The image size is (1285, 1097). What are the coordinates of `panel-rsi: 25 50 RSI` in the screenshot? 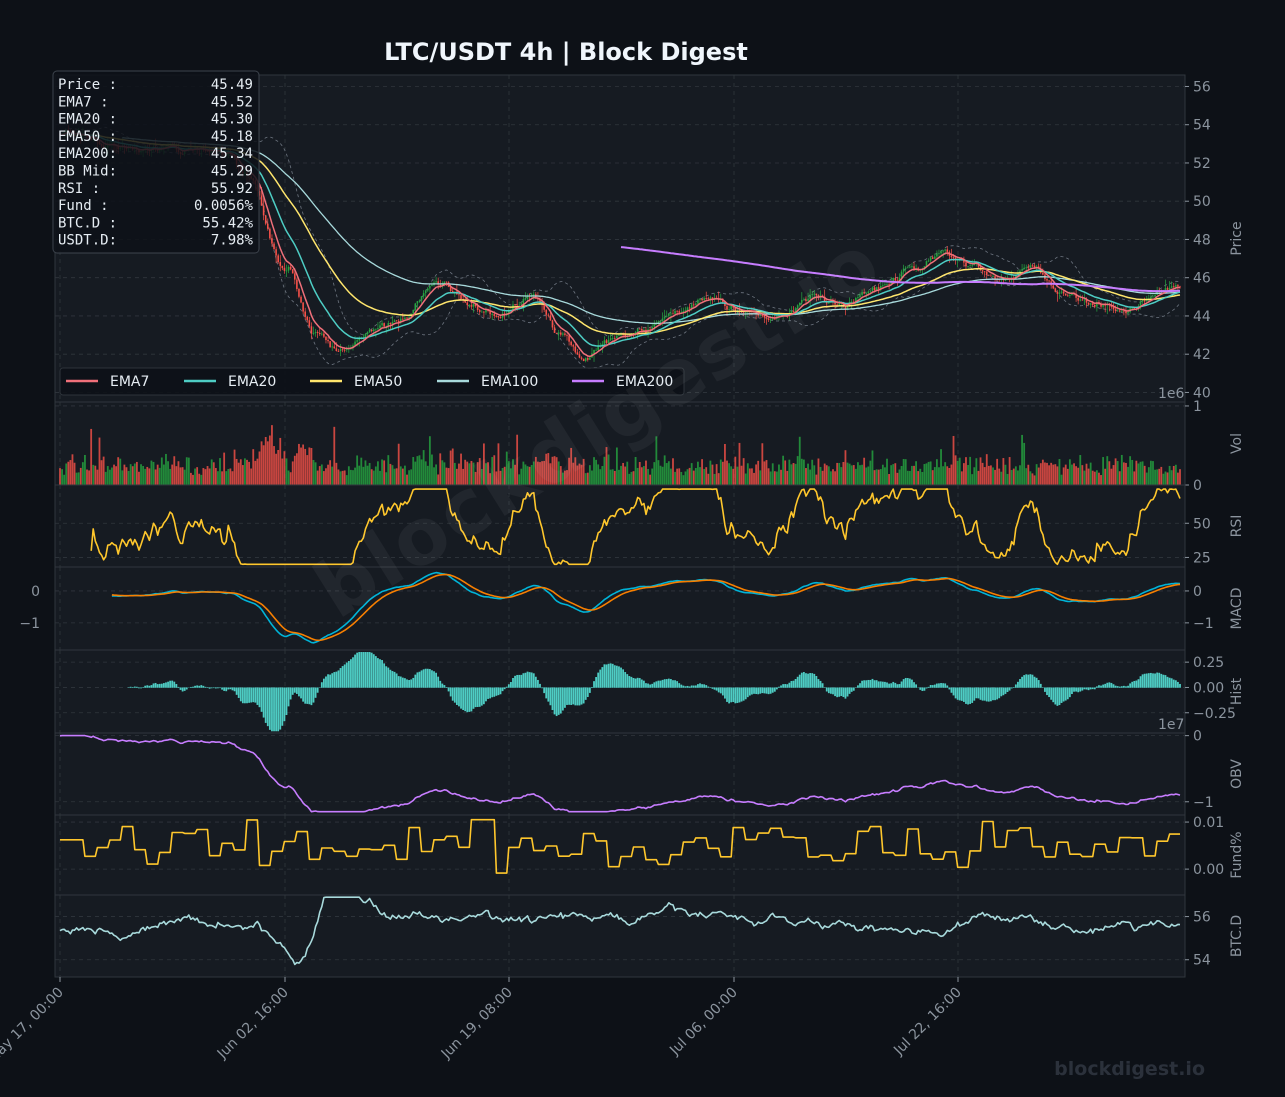 It's located at (649, 526).